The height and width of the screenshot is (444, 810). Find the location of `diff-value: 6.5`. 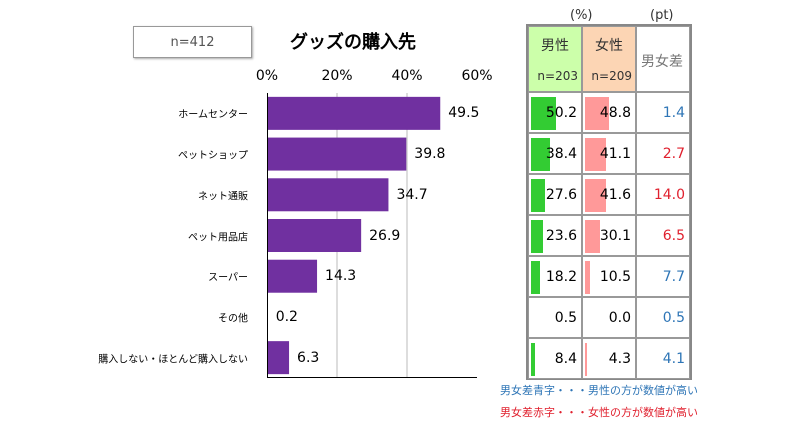

diff-value: 6.5 is located at coordinates (673, 235).